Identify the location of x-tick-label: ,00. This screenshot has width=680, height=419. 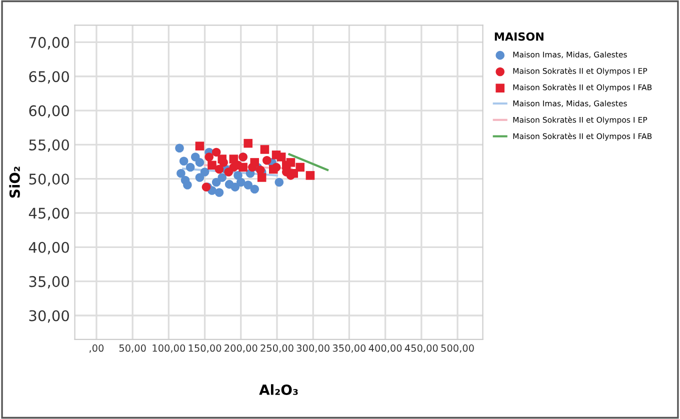
(96, 348).